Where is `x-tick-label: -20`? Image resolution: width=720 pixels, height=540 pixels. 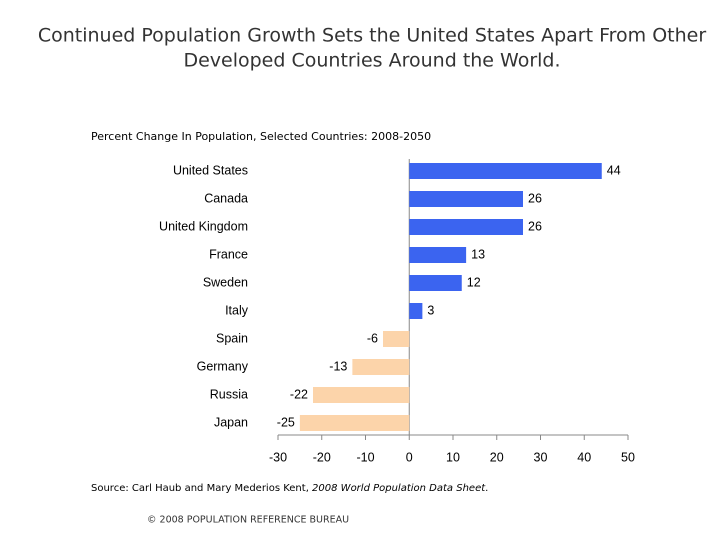 x-tick-label: -20 is located at coordinates (322, 457).